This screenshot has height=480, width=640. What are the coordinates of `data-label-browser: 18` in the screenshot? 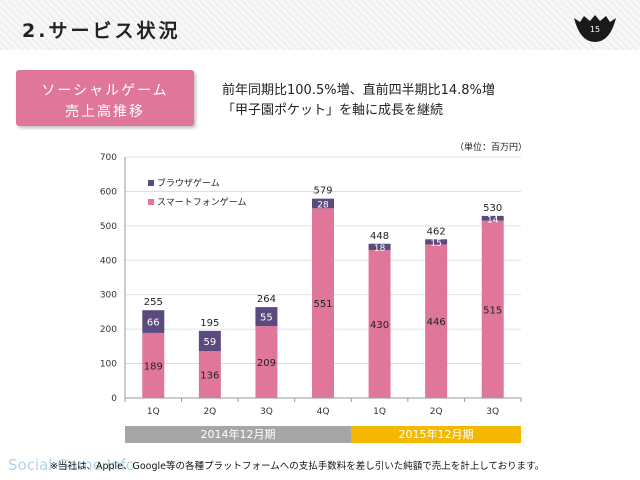 It's located at (380, 249).